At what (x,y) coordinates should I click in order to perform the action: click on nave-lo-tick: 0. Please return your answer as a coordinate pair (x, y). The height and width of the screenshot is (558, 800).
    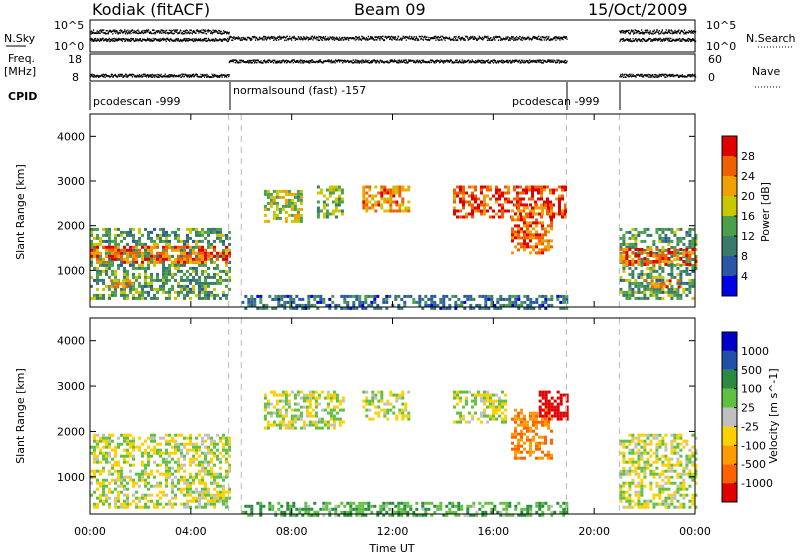
    Looking at the image, I should click on (711, 77).